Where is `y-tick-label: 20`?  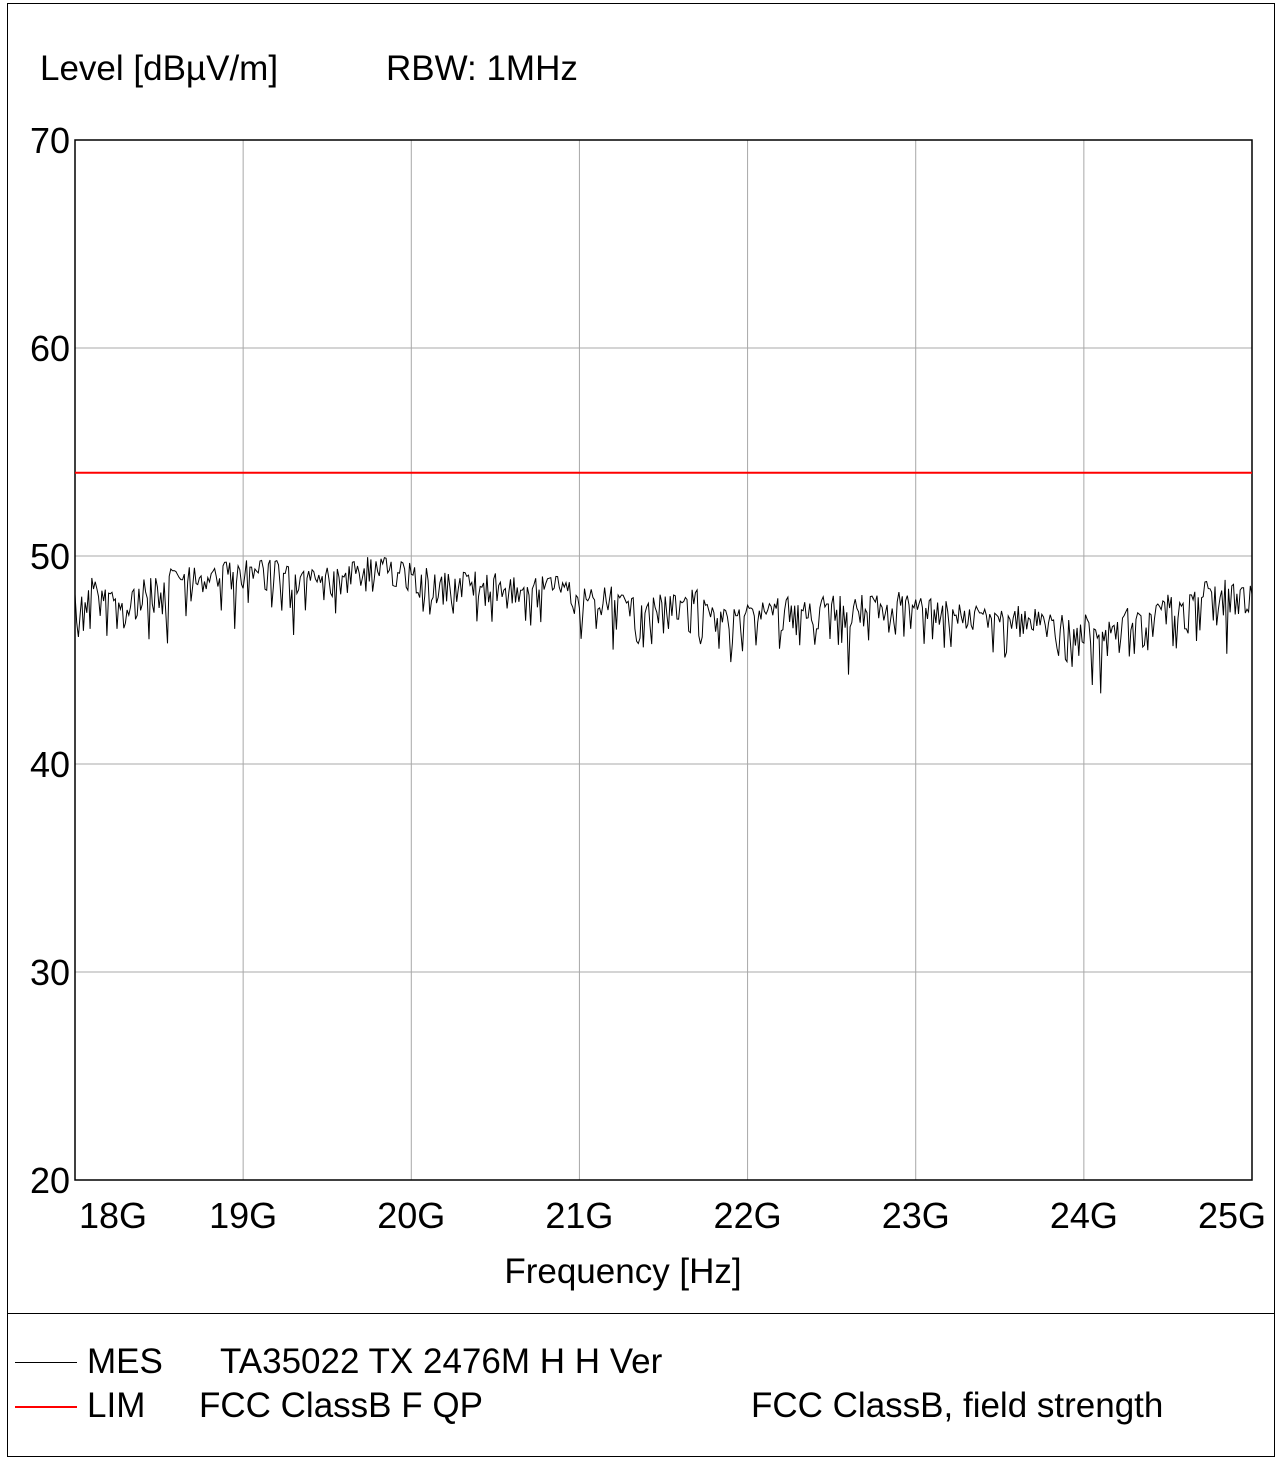
y-tick-label: 20 is located at coordinates (50, 1180).